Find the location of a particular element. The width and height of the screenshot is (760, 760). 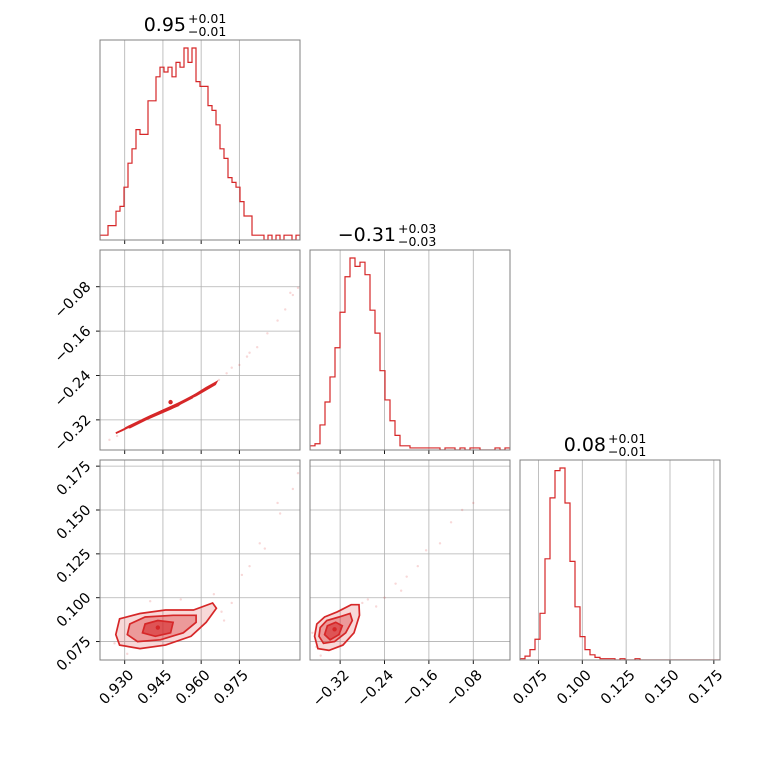

panel-title-value: 0.08 is located at coordinates (585, 445).